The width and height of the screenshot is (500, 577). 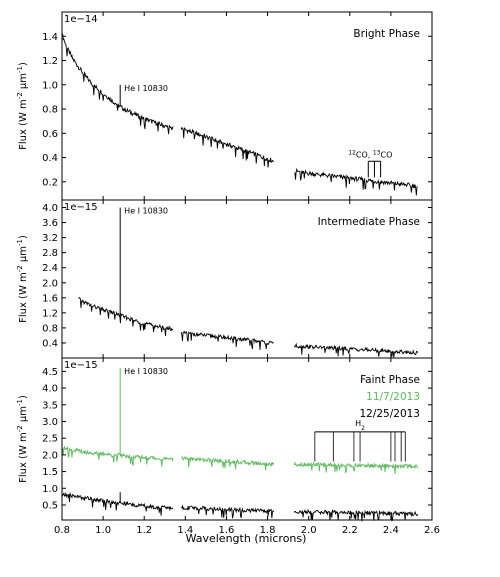 What do you see at coordinates (393, 397) in the screenshot?
I see `legend-entry: 11/7/2013` at bounding box center [393, 397].